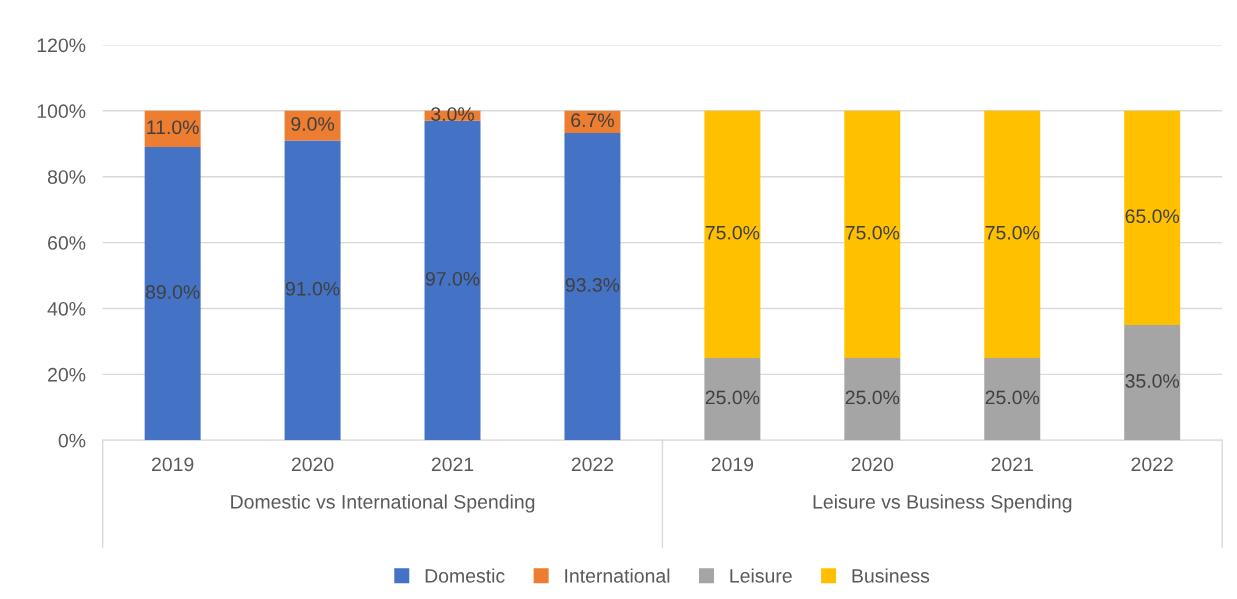 The width and height of the screenshot is (1237, 599). Describe the element at coordinates (67, 243) in the screenshot. I see `y-tick-label: 60%` at that location.